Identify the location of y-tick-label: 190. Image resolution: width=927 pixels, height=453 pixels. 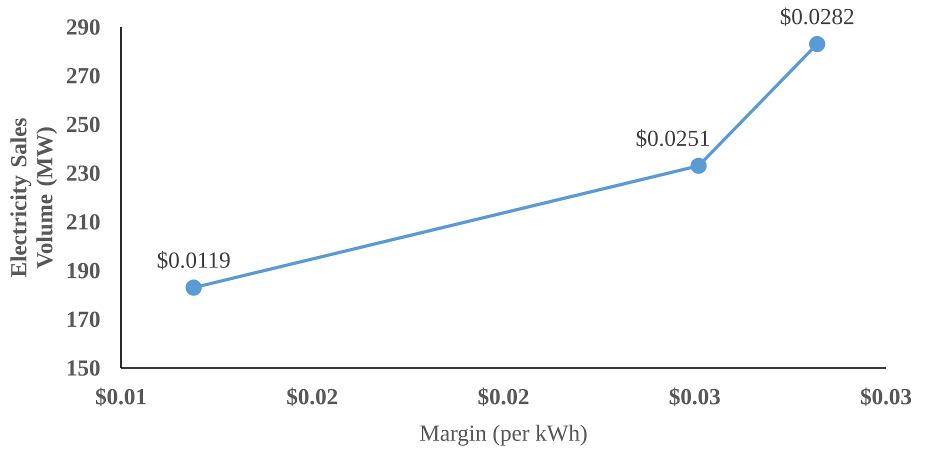
(84, 270).